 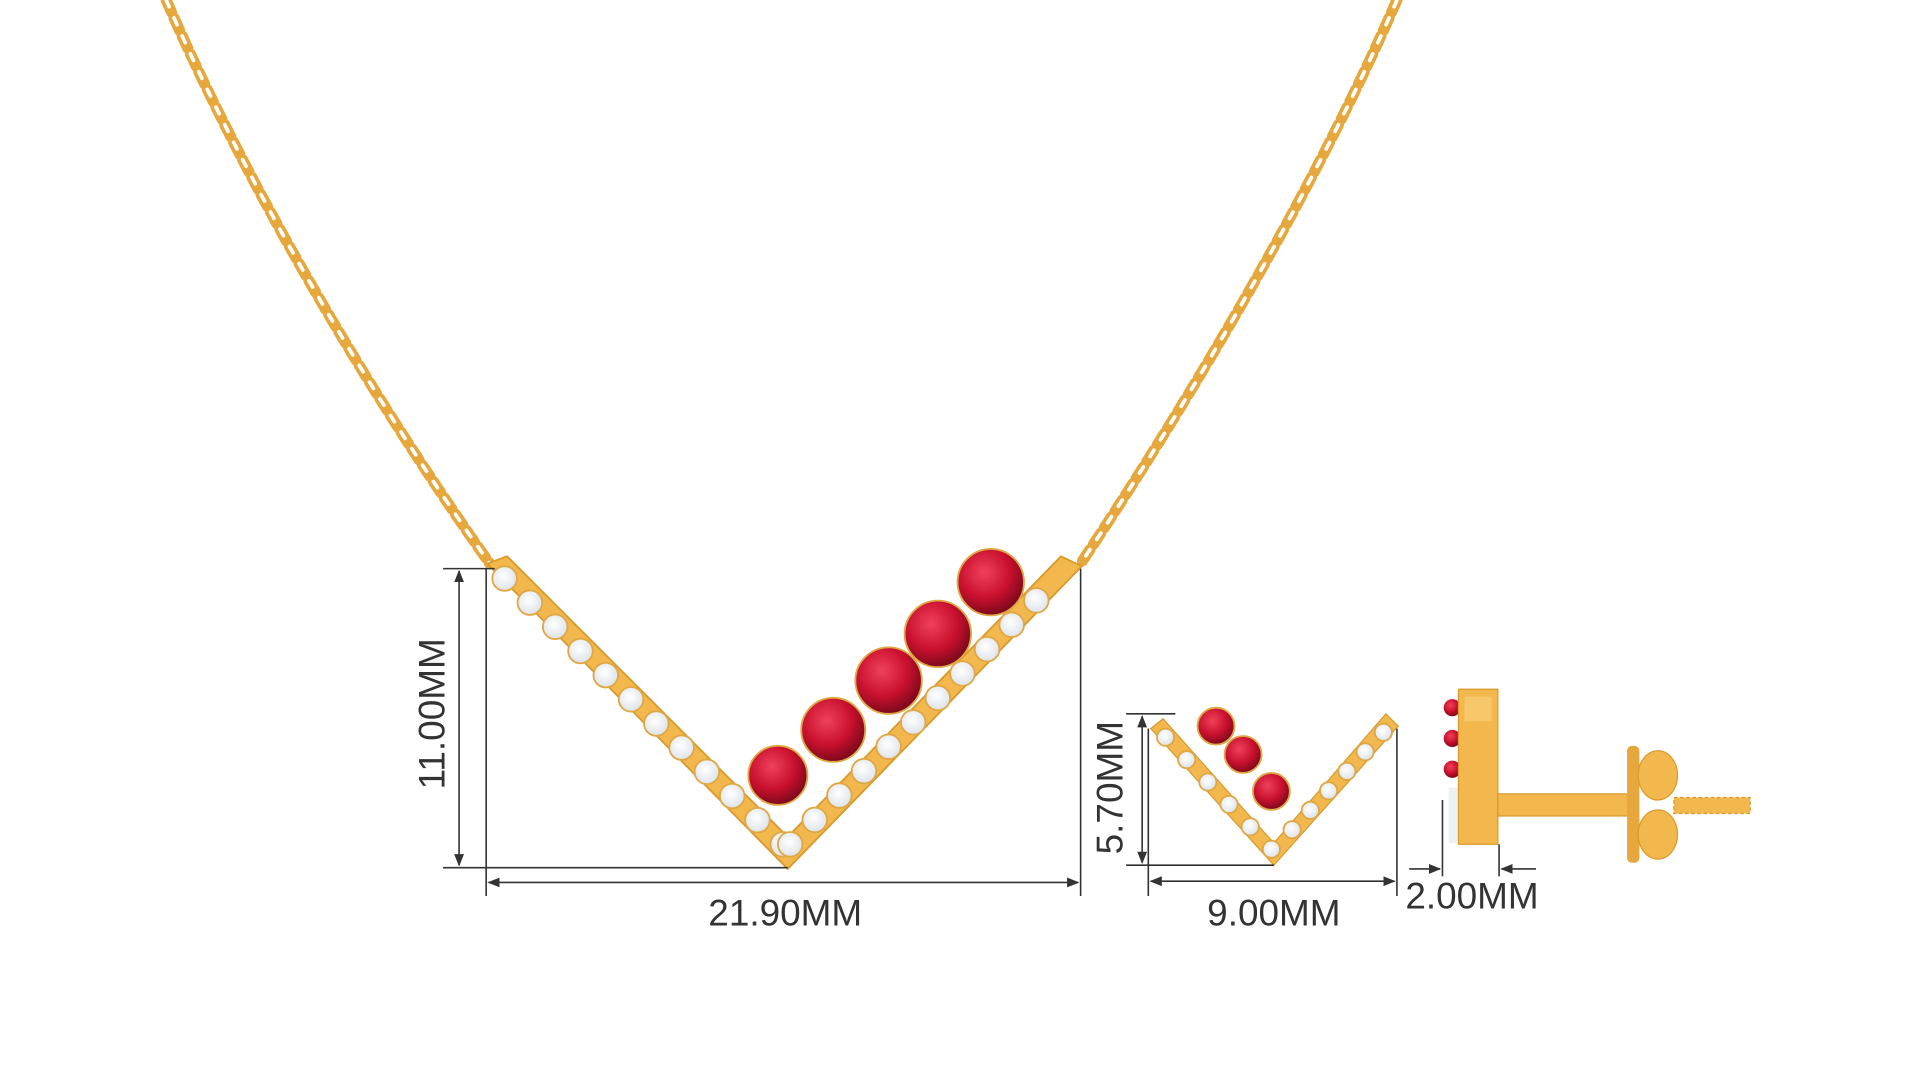 I want to click on earring-height-label: 5.70MM, so click(x=1109, y=787).